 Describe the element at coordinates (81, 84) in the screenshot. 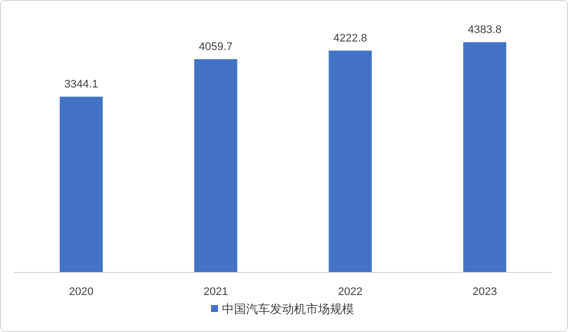

I see `data-label: 3344.1` at that location.